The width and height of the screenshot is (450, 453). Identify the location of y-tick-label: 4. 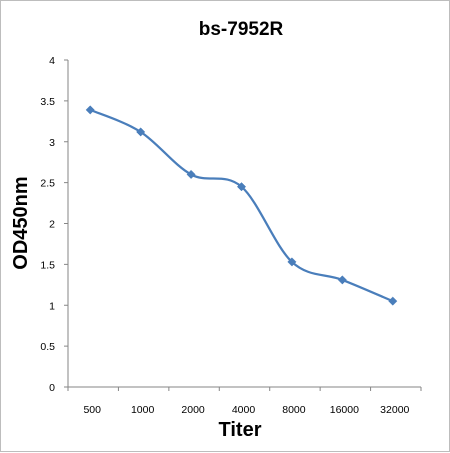
(52, 61).